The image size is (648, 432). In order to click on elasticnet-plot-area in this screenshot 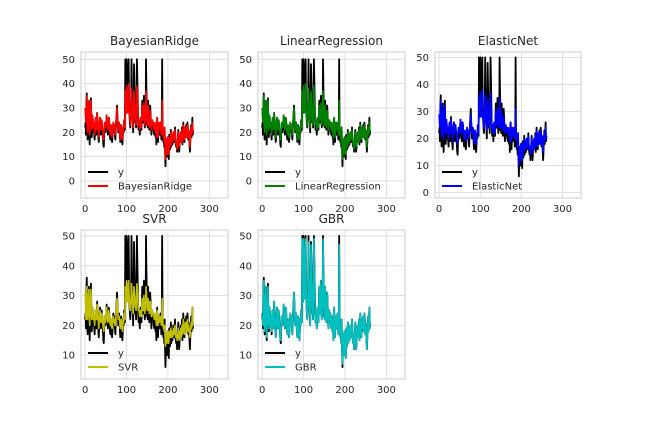, I will do `click(508, 125)`.